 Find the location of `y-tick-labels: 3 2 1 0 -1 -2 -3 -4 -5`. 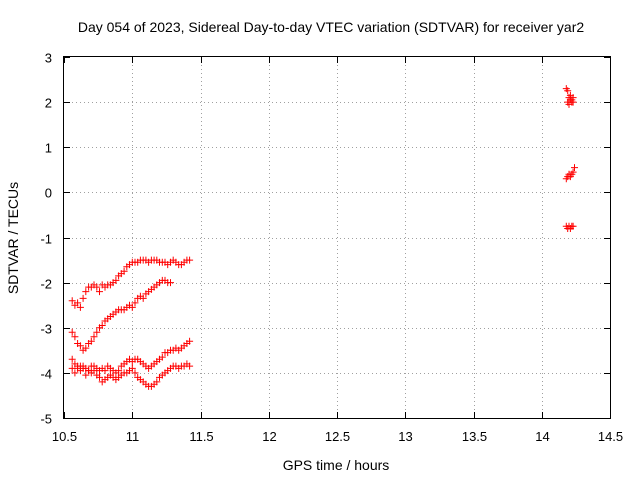

y-tick-labels: 3 2 1 0 -1 -2 -3 -4 -5 is located at coordinates (46, 239).